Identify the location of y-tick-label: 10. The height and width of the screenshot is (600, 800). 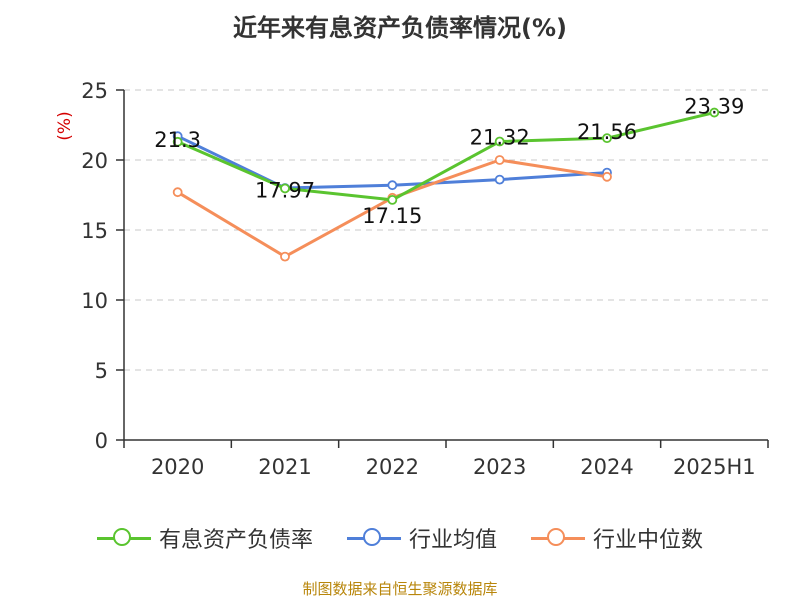
(94, 301).